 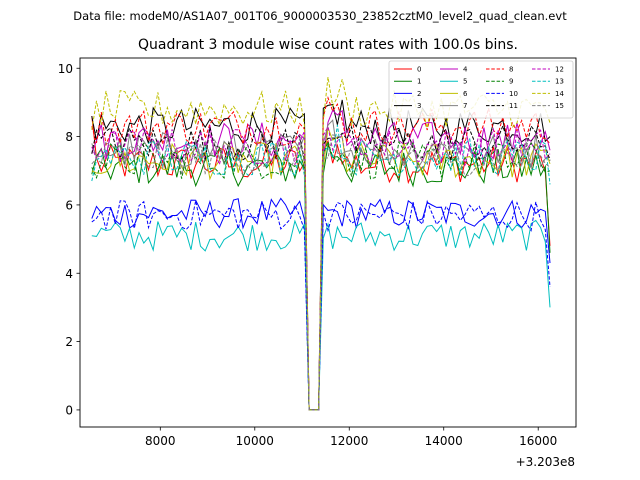 I want to click on y-tick-label: 0, so click(x=69, y=410).